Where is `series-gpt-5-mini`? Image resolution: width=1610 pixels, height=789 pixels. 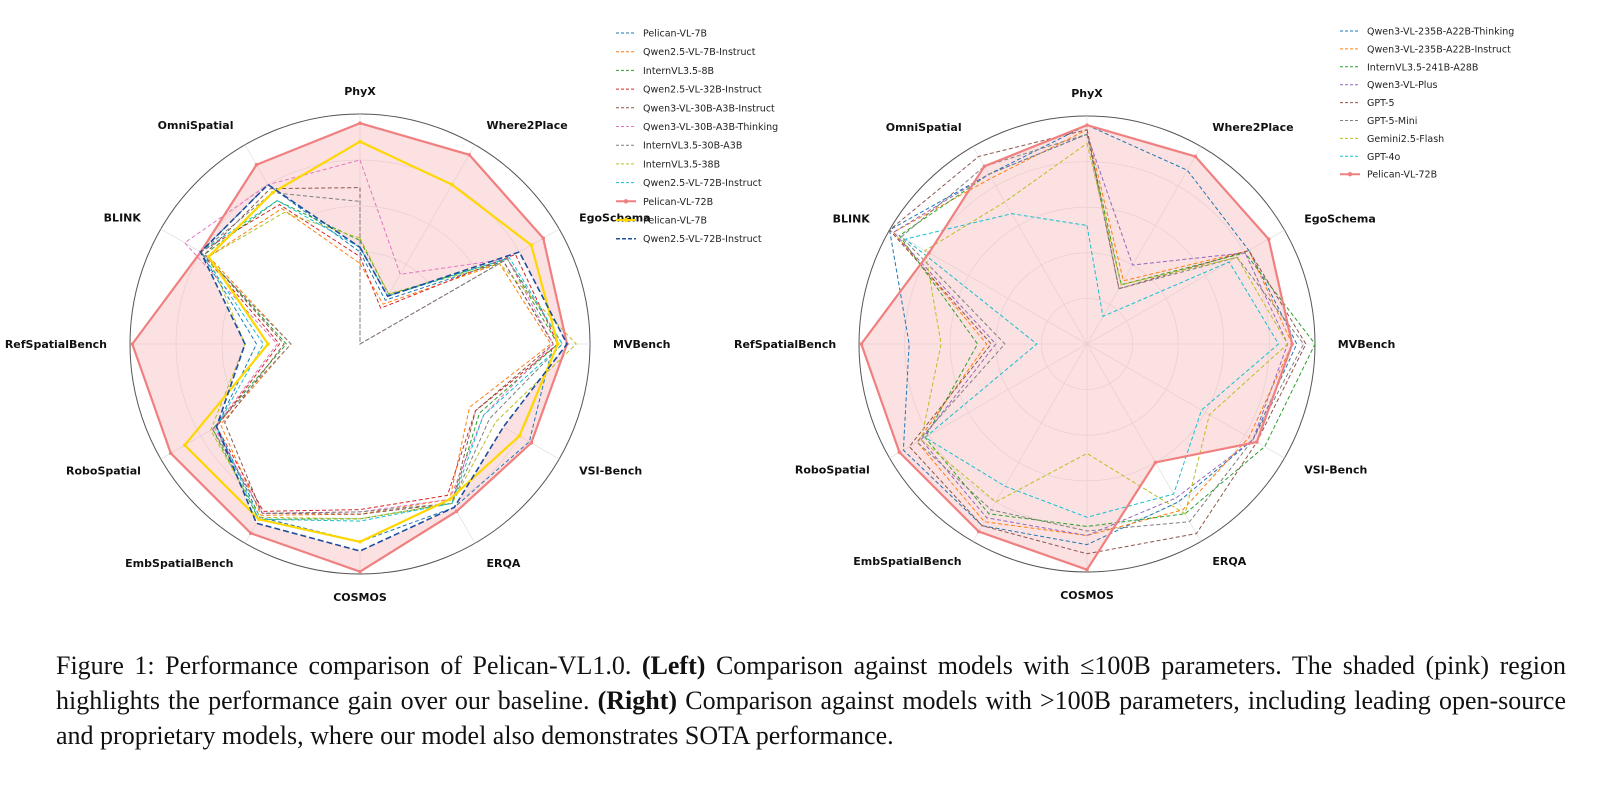
series-gpt-5-mini is located at coordinates (1102, 332).